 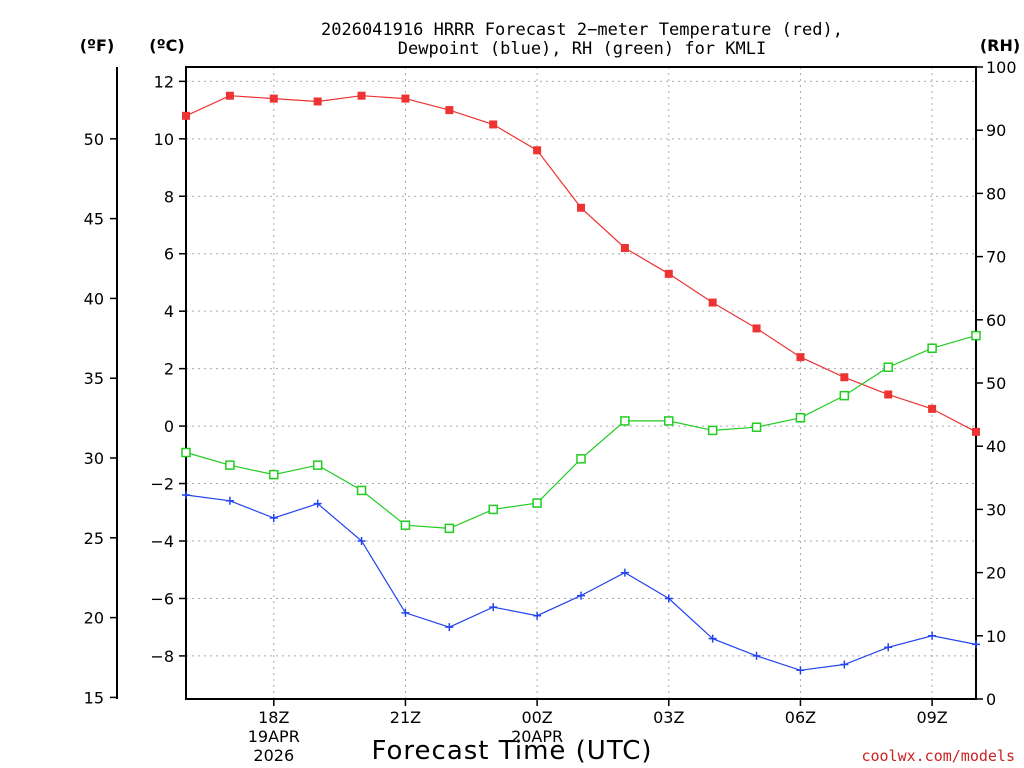 I want to click on rh-tick-label: 20, so click(x=996, y=573).